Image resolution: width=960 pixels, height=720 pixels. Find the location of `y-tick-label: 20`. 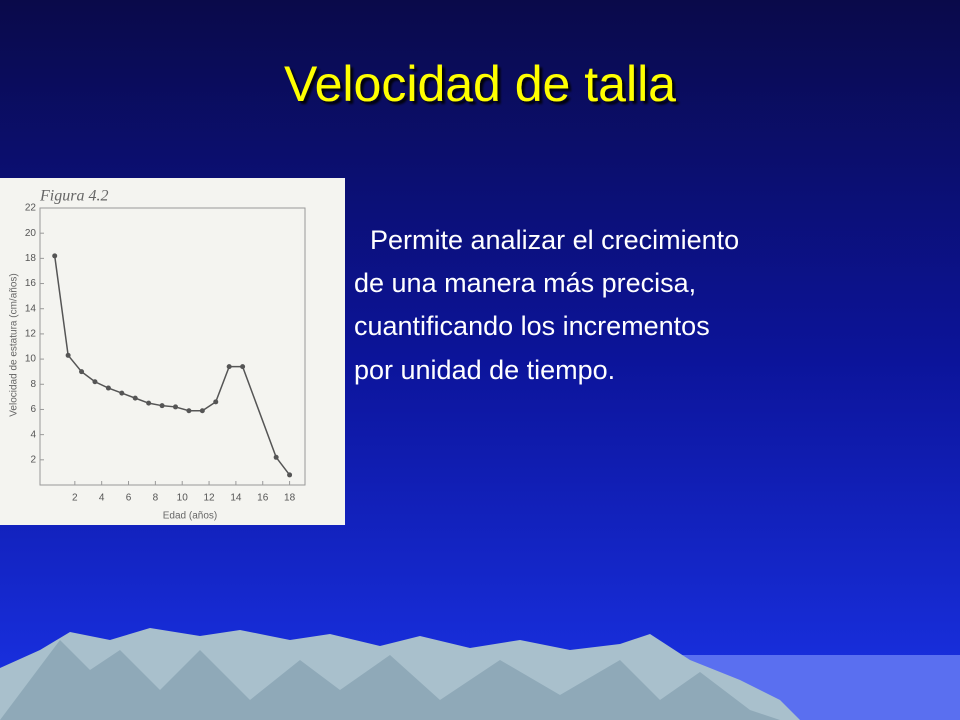

y-tick-label: 20 is located at coordinates (31, 233).